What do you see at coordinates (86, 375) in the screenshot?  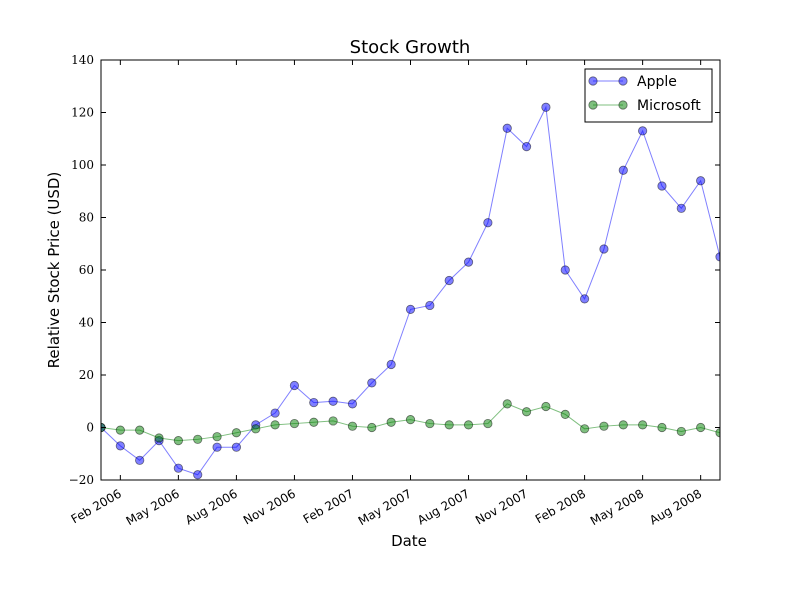 I see `y-tick-label: 20` at bounding box center [86, 375].